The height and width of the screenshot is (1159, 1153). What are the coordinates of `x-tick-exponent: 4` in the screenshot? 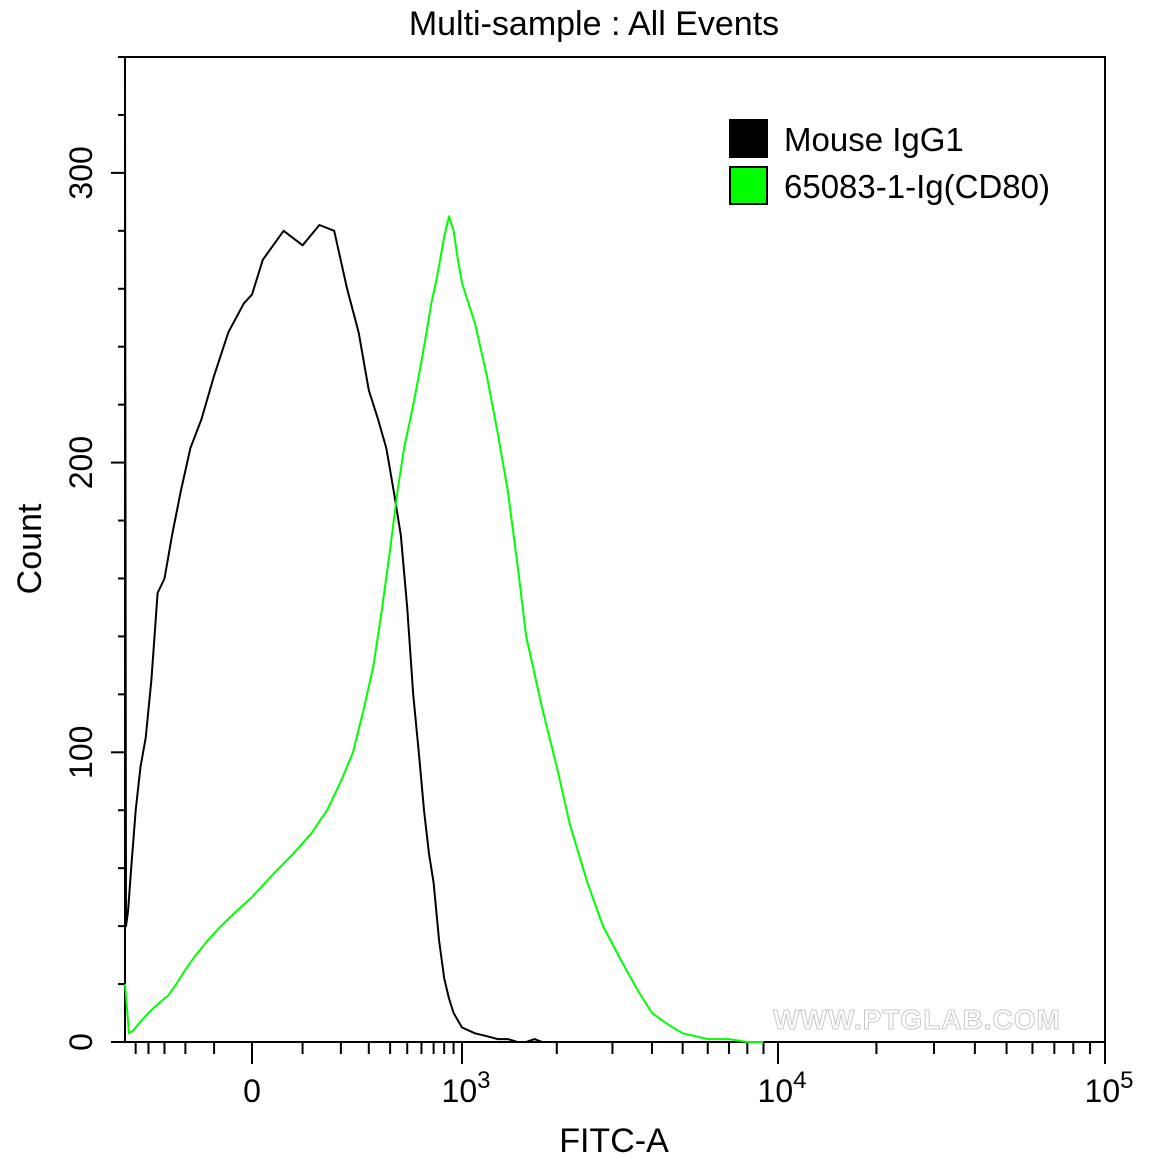 It's located at (799, 1080).